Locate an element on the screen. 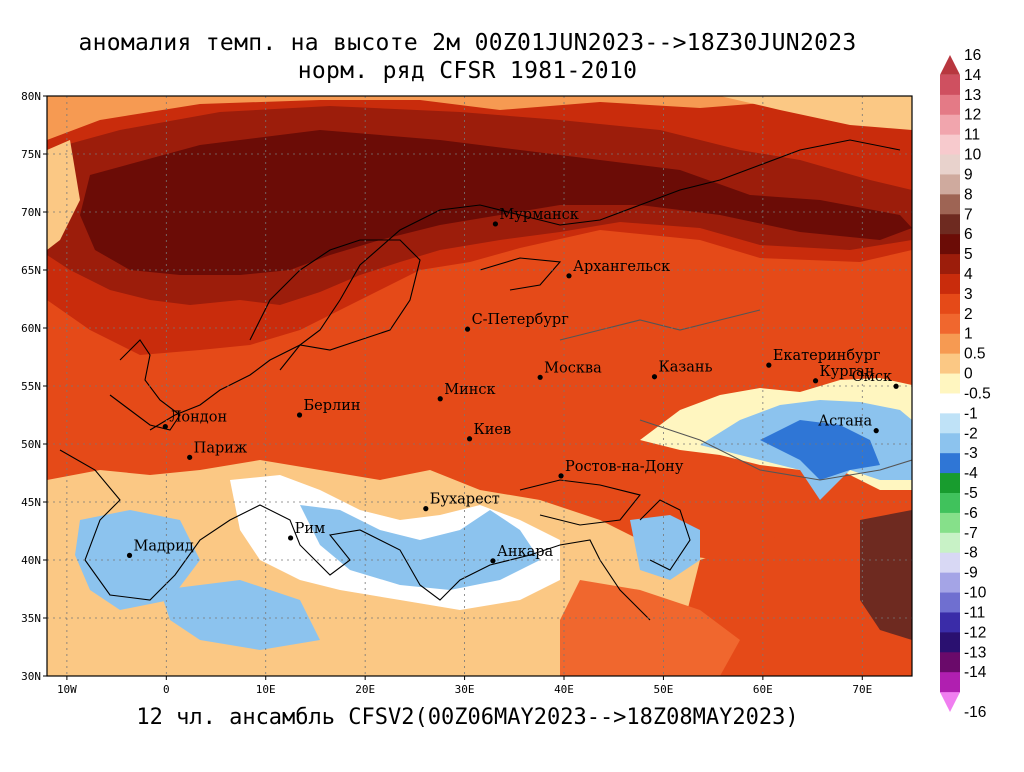 The width and height of the screenshot is (1024, 772). field-hot-pamir is located at coordinates (886, 575).